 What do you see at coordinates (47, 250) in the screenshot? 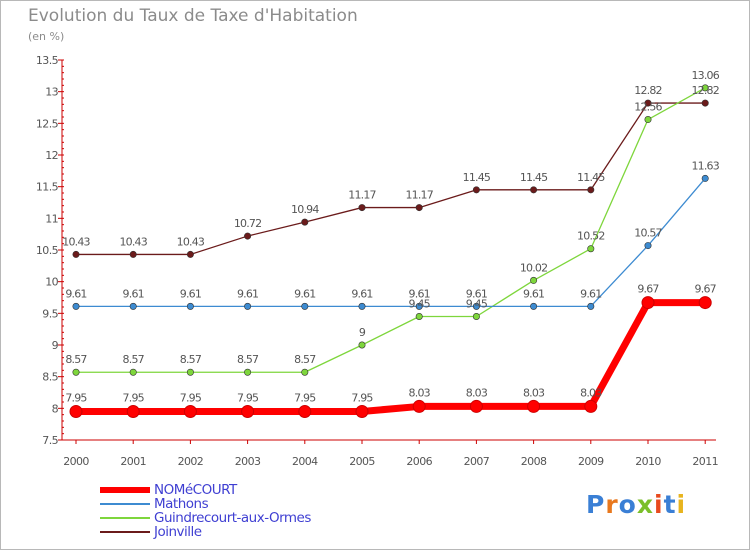
I see `y-tick-label: 10.5` at bounding box center [47, 250].